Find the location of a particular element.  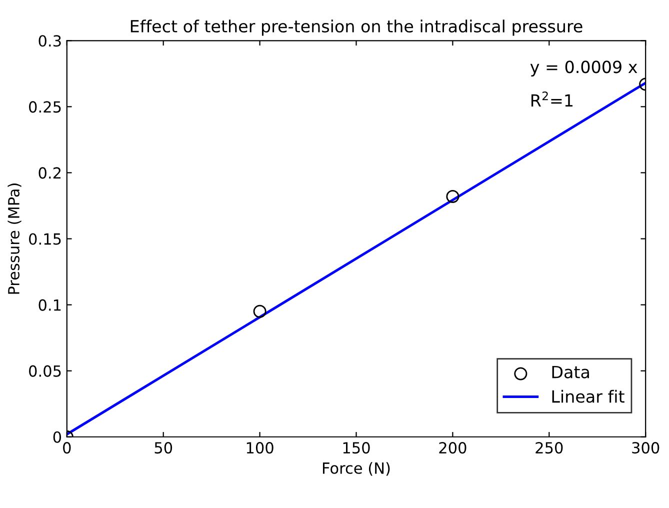

x-tick-label: 0 is located at coordinates (67, 448).